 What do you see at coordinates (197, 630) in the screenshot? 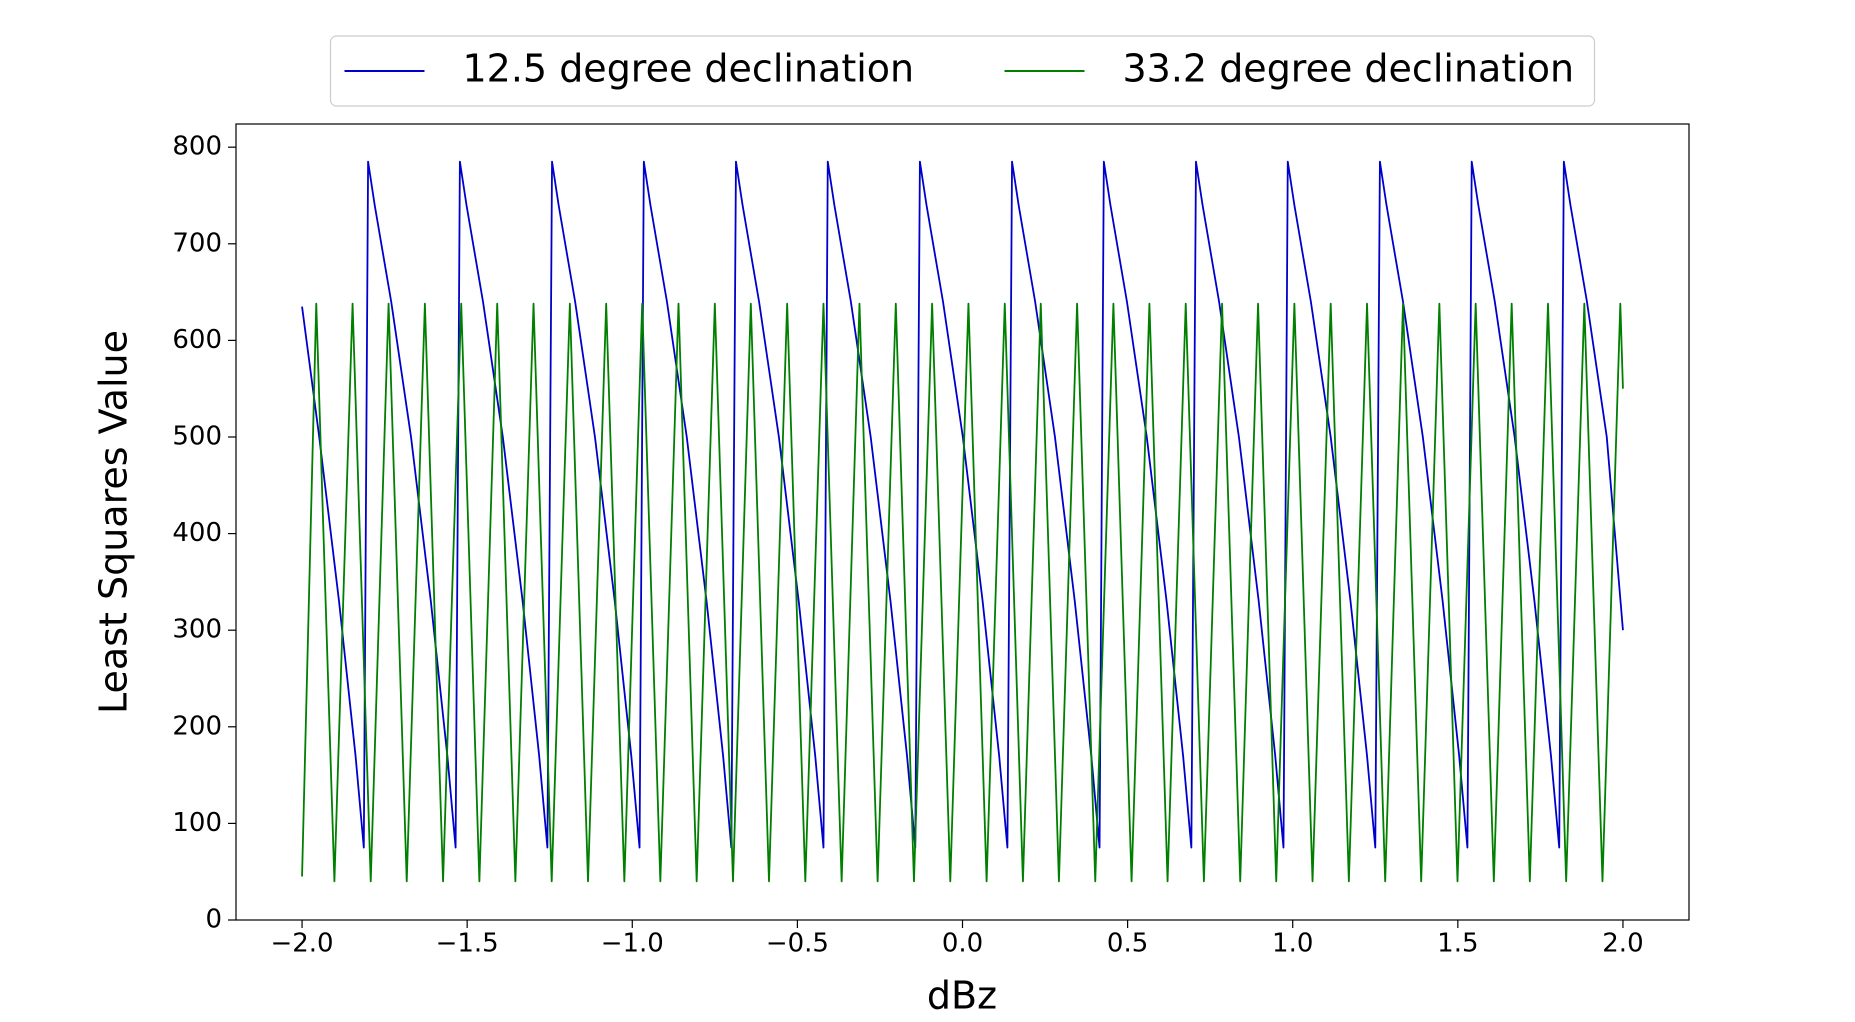
I see `y-tick-label: 300` at bounding box center [197, 630].